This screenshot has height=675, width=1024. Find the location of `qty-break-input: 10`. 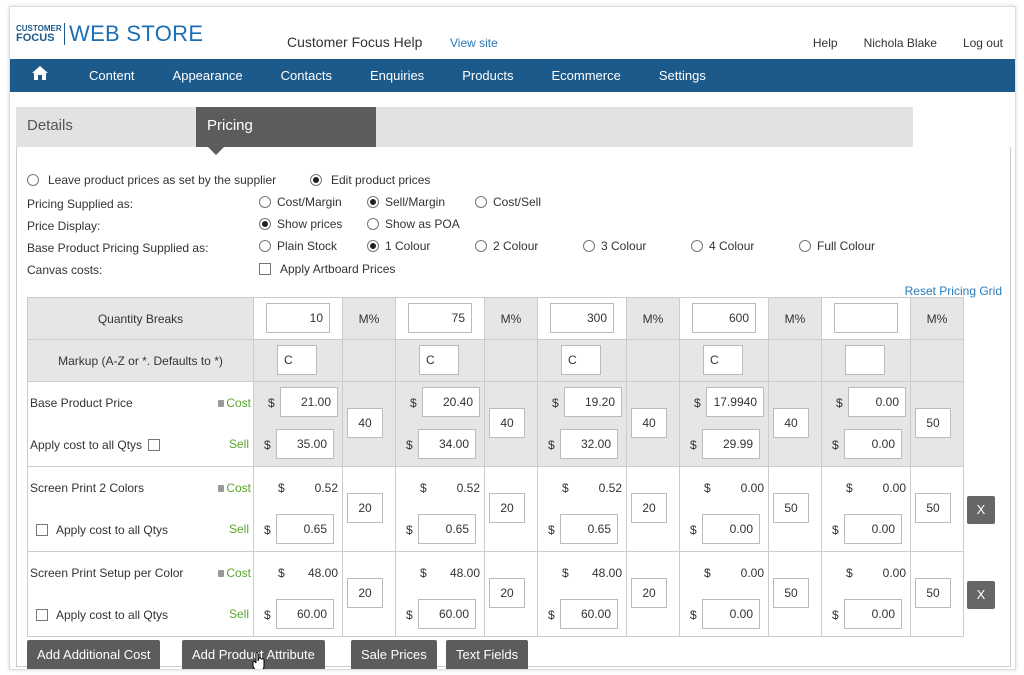

qty-break-input: 10 is located at coordinates (298, 318).